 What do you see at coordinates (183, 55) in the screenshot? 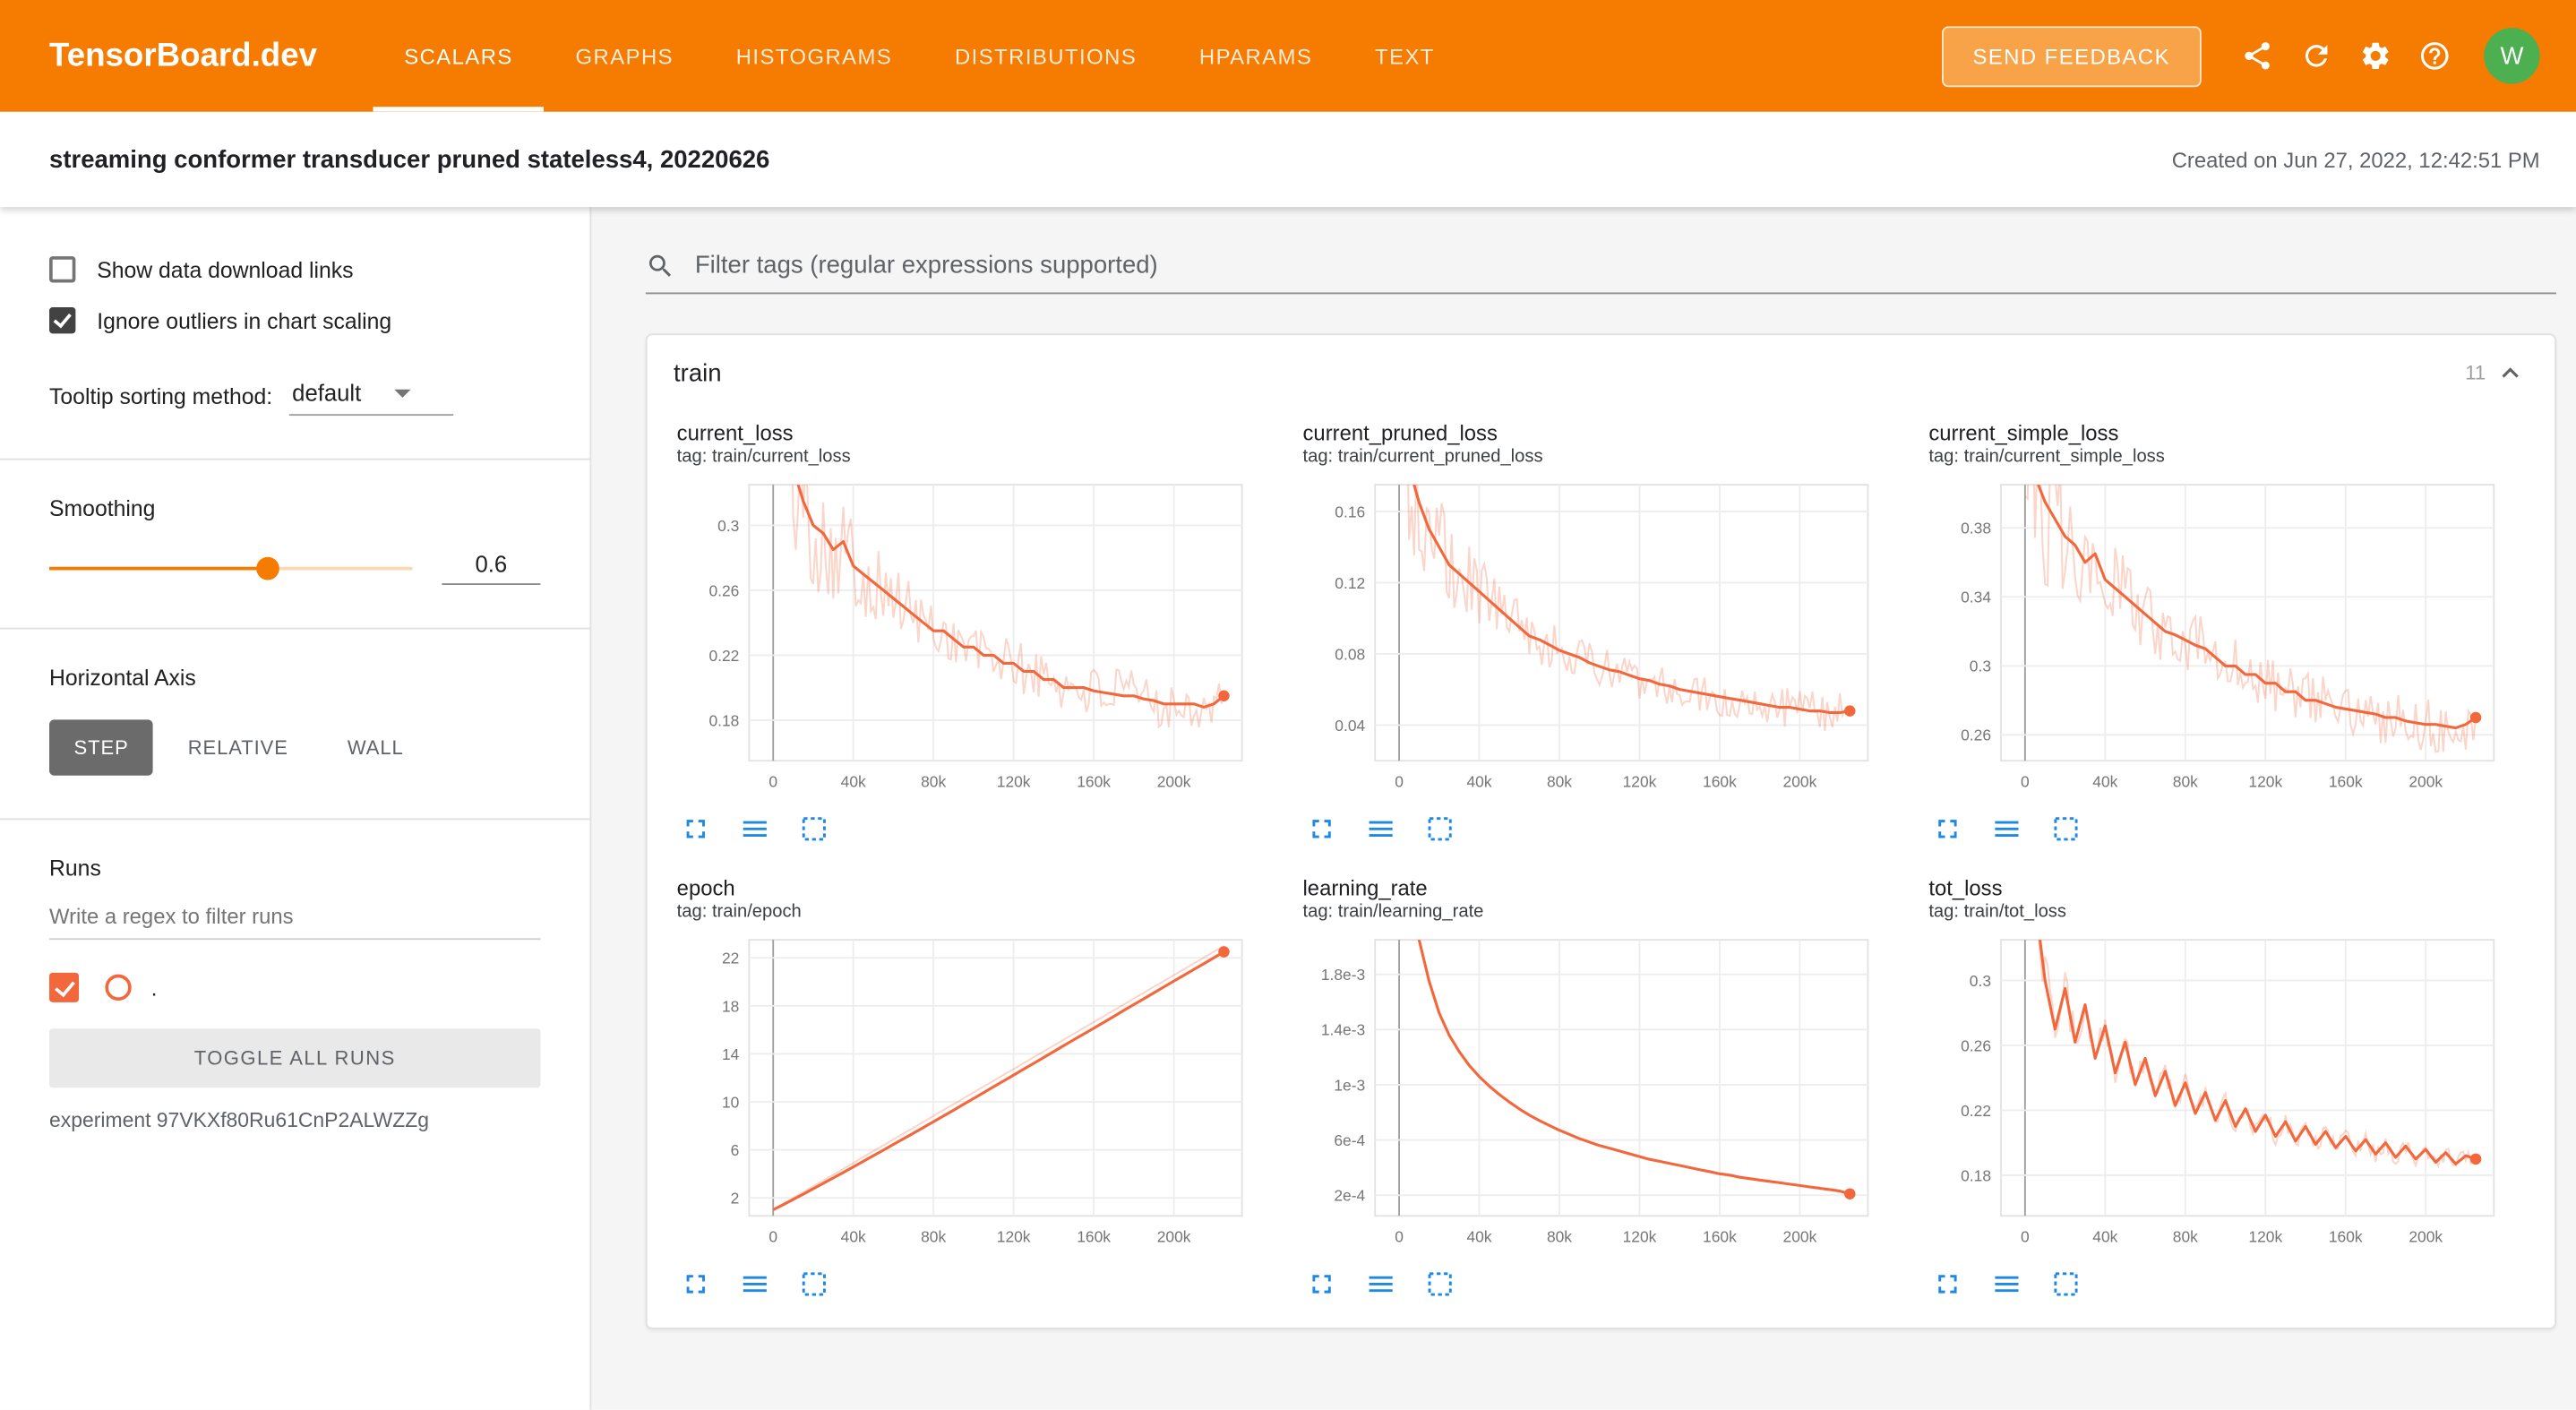
I see `brand-title: TensorBoard.dev` at bounding box center [183, 55].